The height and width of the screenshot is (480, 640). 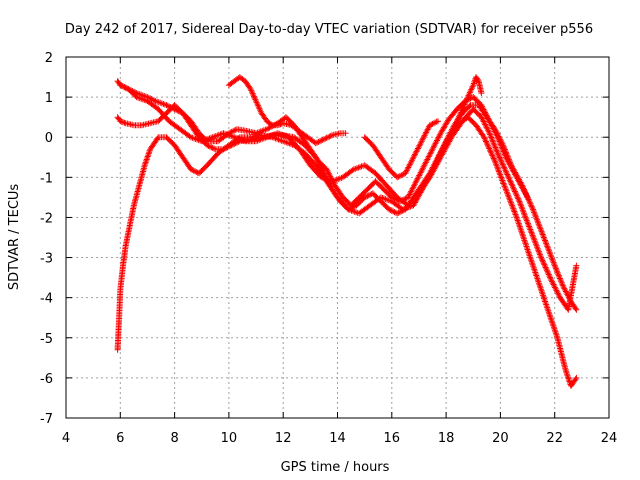 What do you see at coordinates (283, 438) in the screenshot?
I see `x-tick-label: 12` at bounding box center [283, 438].